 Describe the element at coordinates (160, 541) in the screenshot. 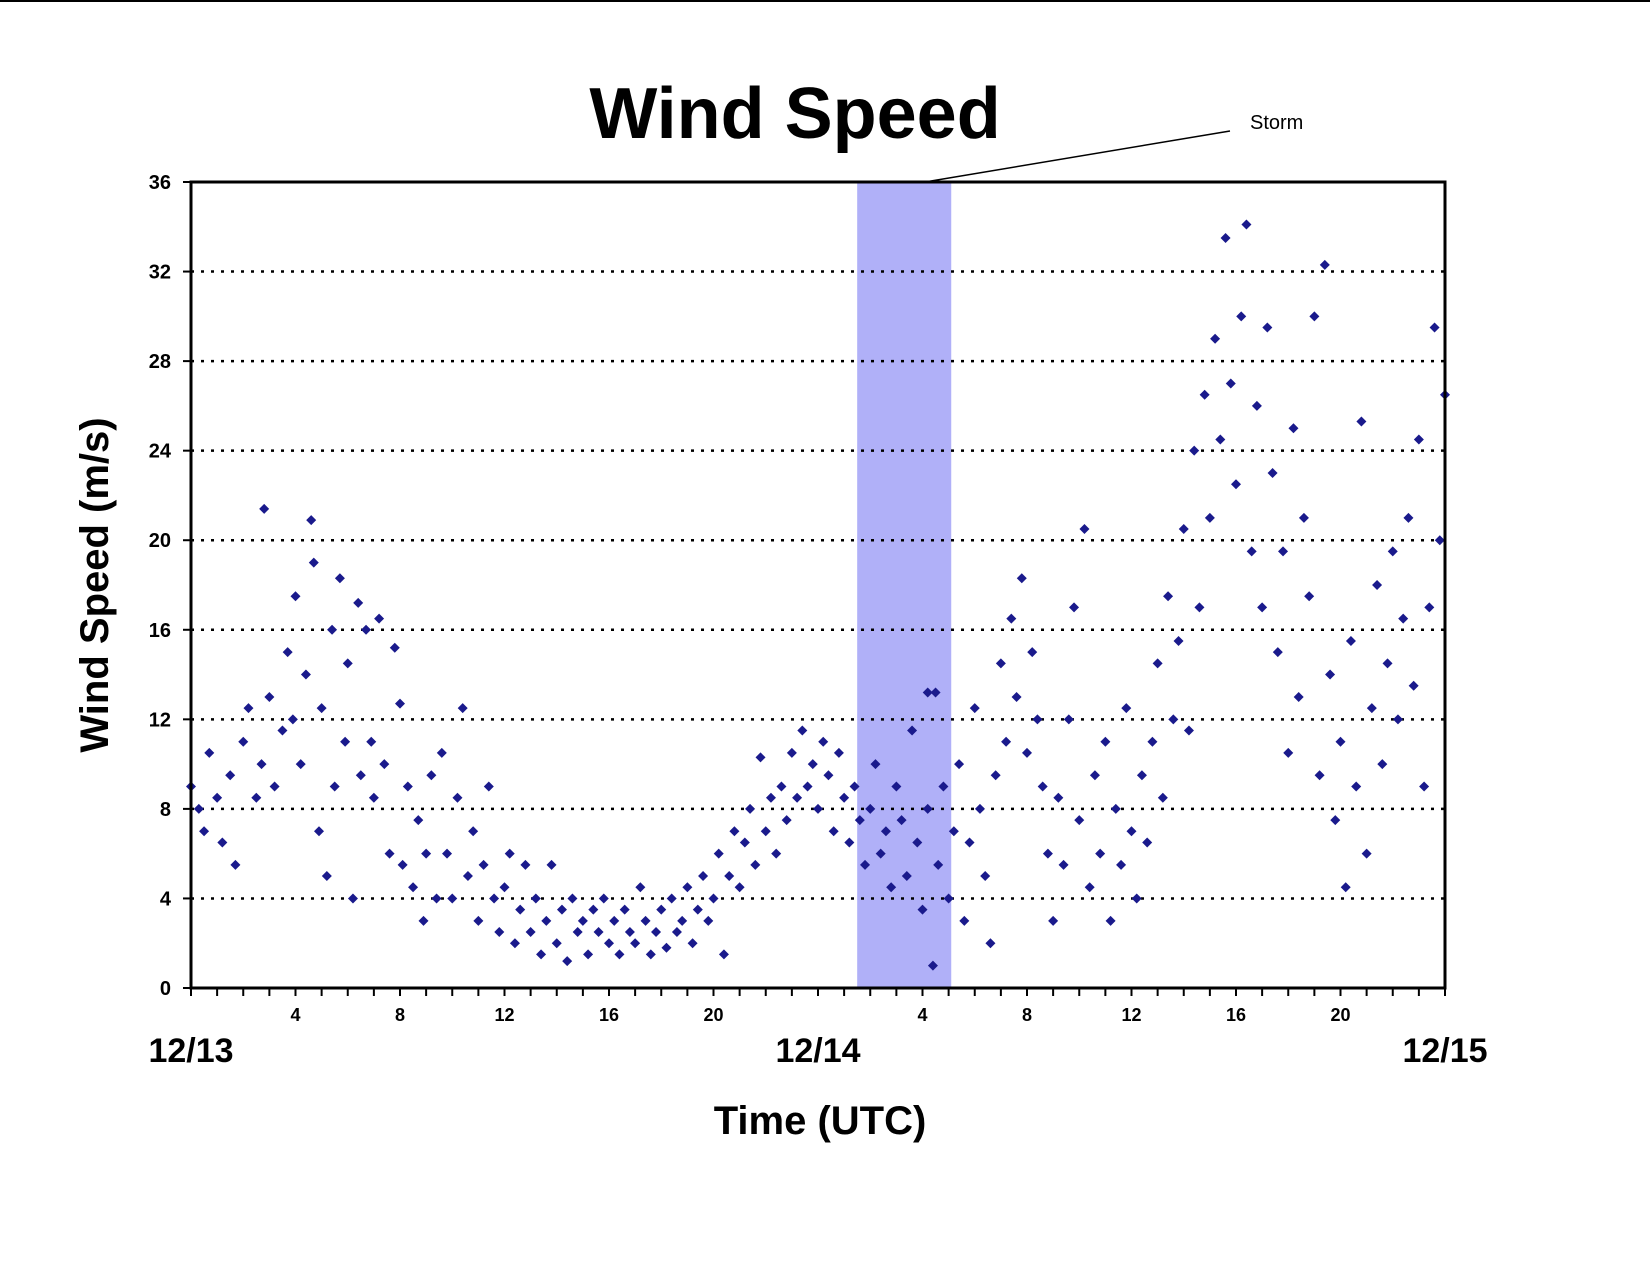

I see `y-tick-label: 20` at that location.